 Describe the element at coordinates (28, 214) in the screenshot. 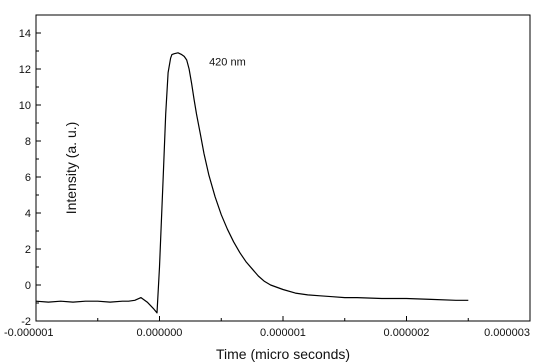

I see `y-tick-label: 4` at that location.